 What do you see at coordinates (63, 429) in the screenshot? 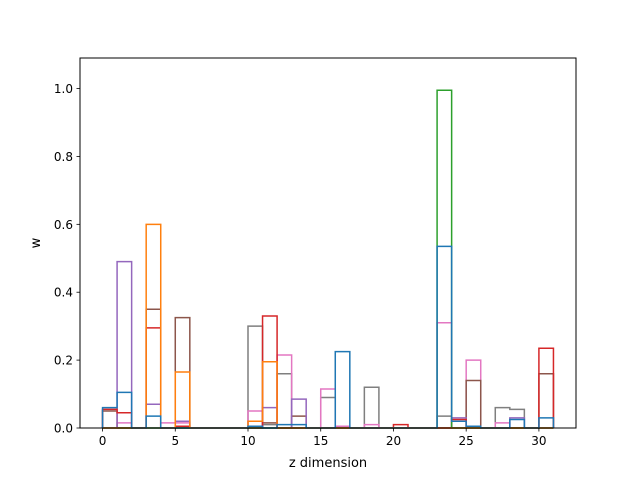
I see `y-tick-label: 0.0` at bounding box center [63, 429].